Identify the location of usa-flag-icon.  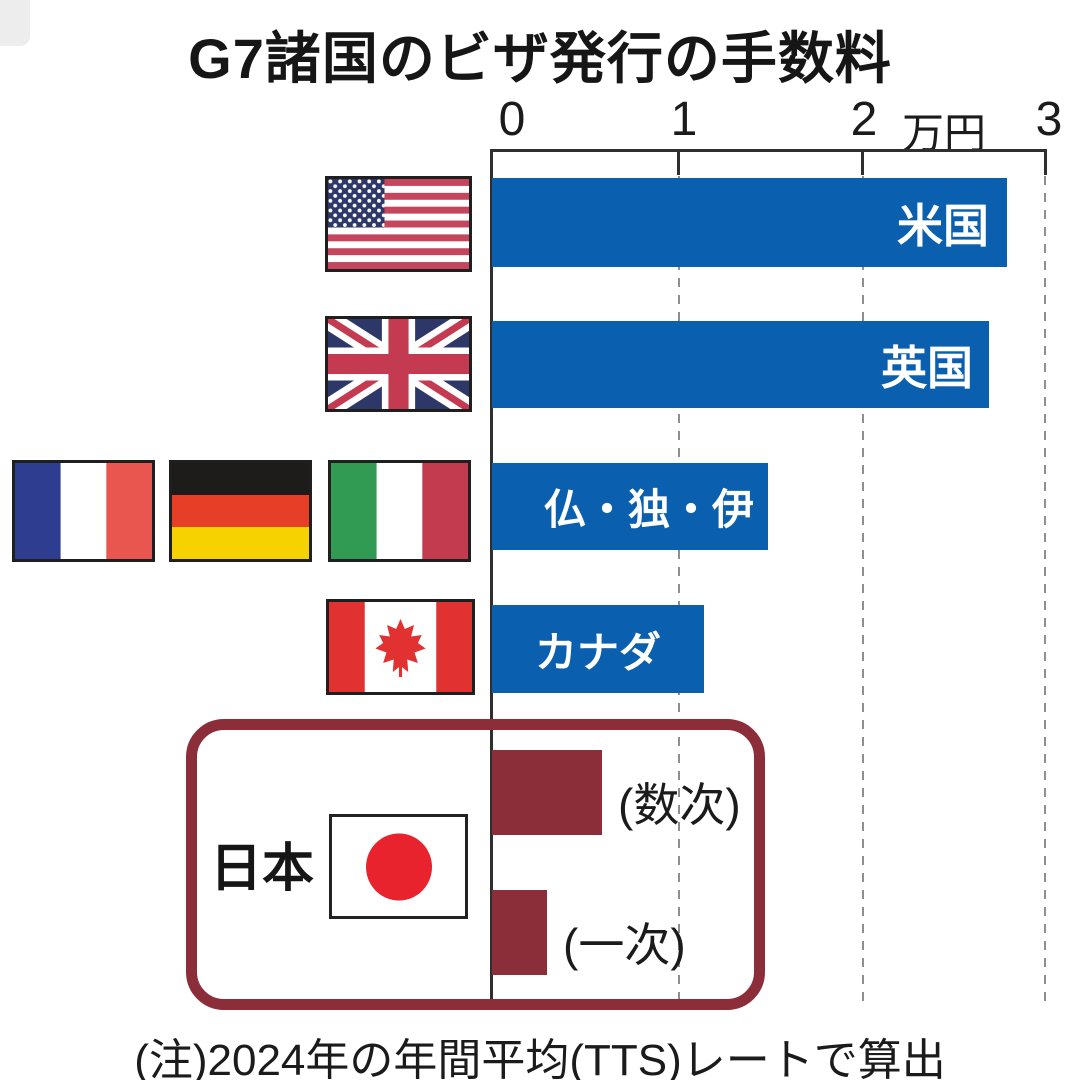
(398, 224).